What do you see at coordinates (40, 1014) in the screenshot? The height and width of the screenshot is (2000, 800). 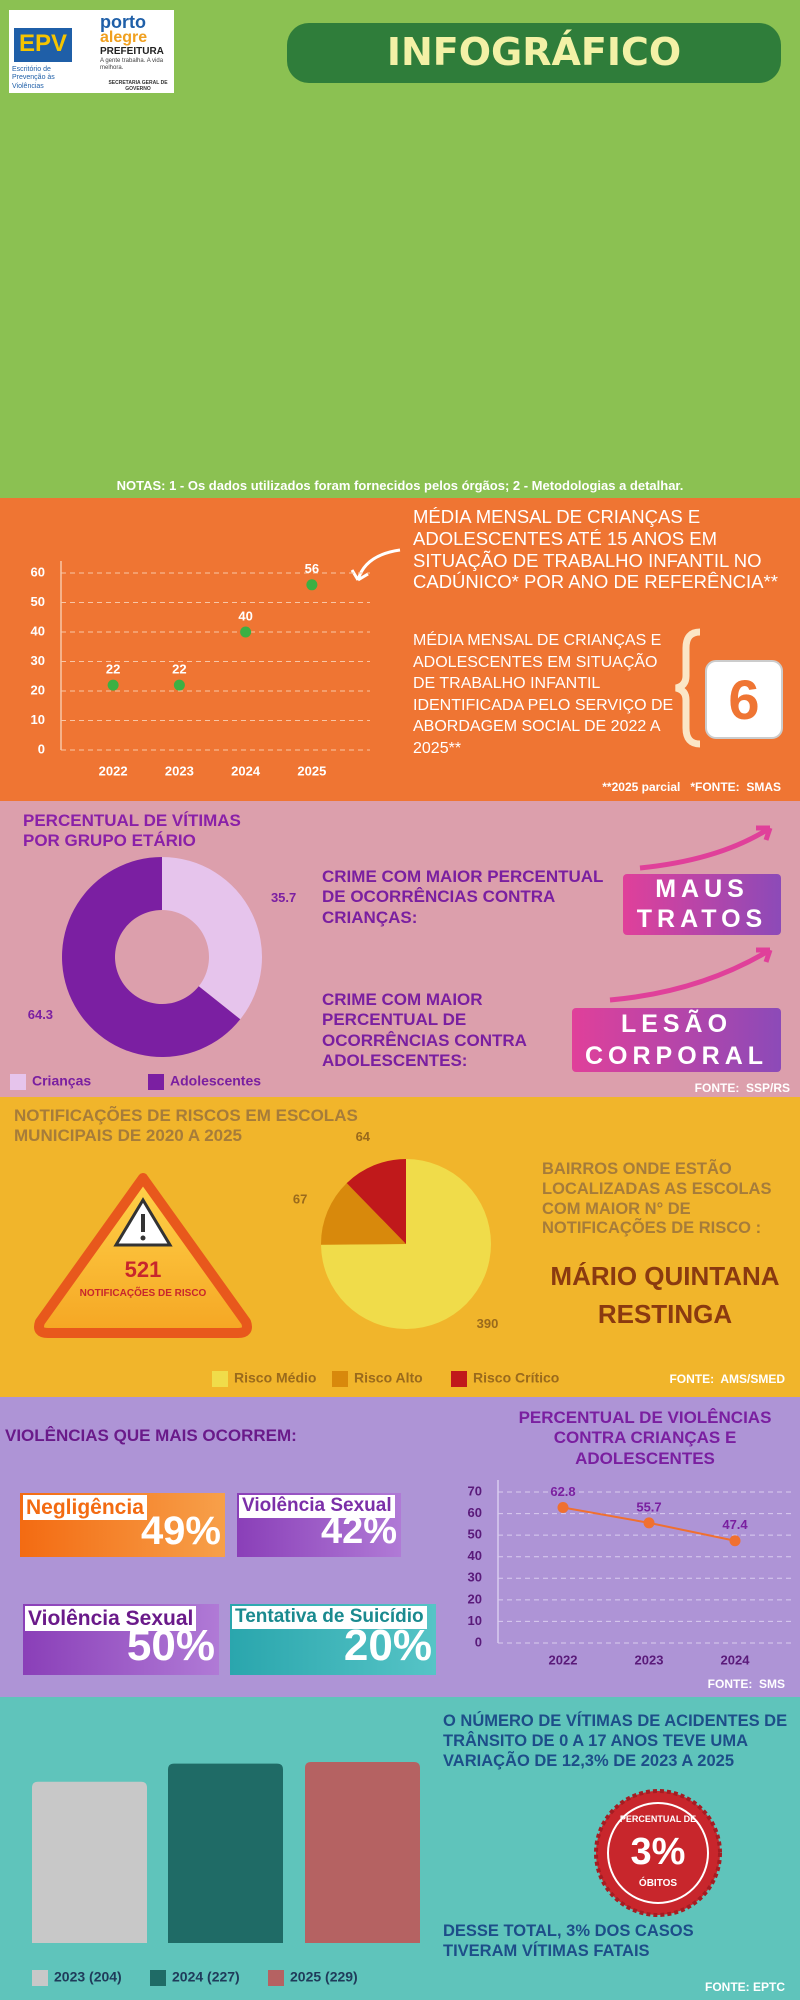 I see `value-label: 64.3` at bounding box center [40, 1014].